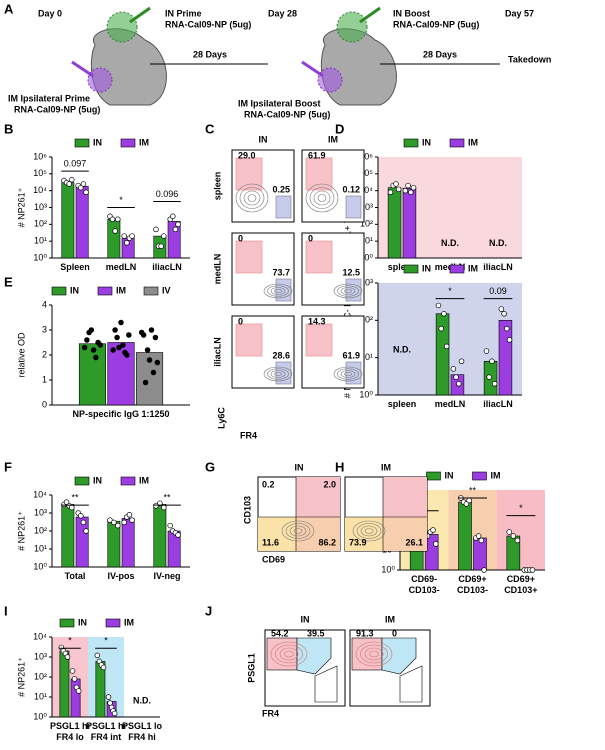 This screenshot has height=750, width=605. Describe the element at coordinates (217, 352) in the screenshot. I see `row-label: iliacLN` at that location.